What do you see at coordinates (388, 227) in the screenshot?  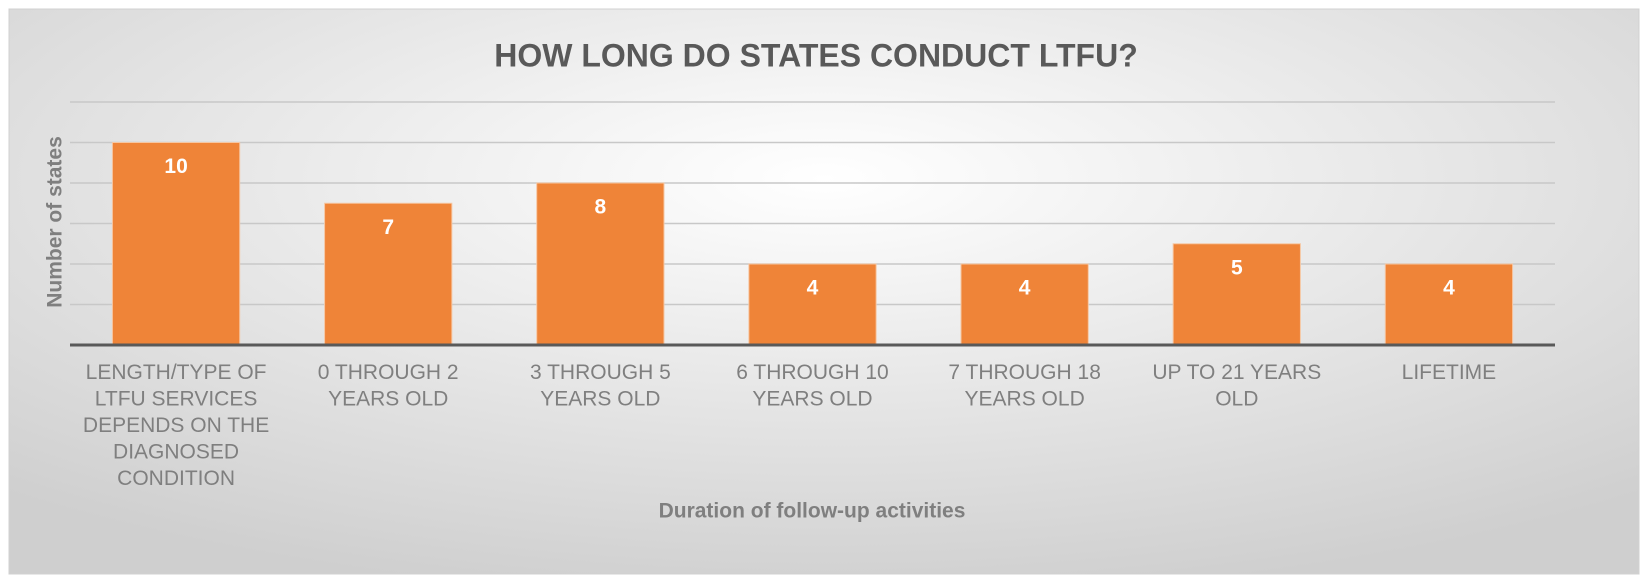 I see `data-label: 7` at bounding box center [388, 227].